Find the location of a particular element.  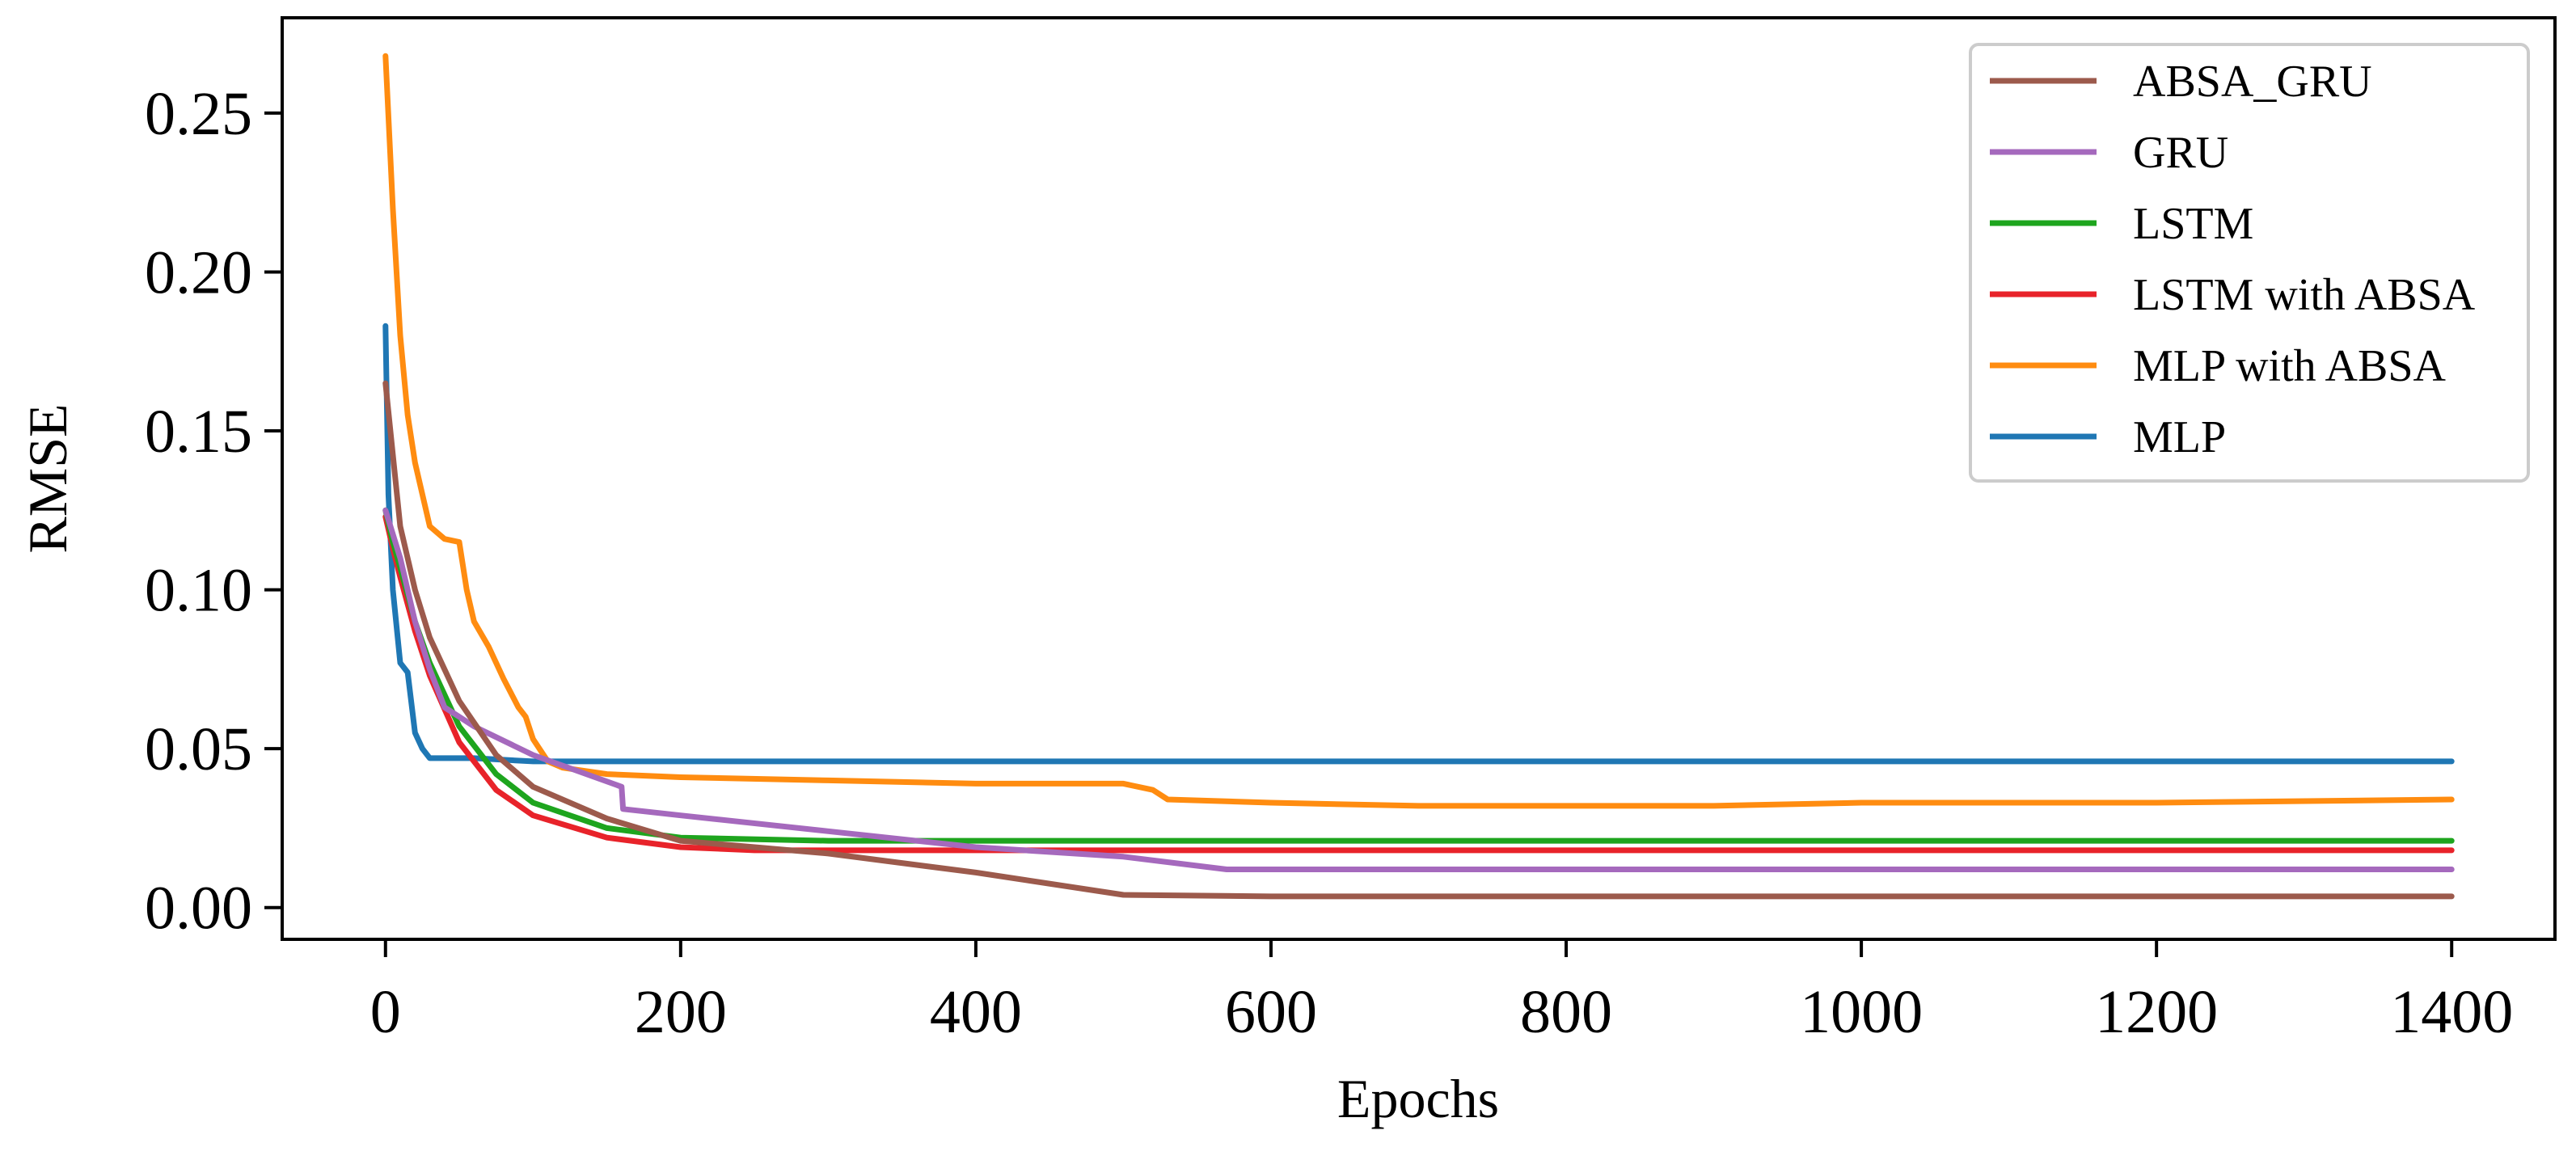

legend-label-1: GRU is located at coordinates (2180, 153).